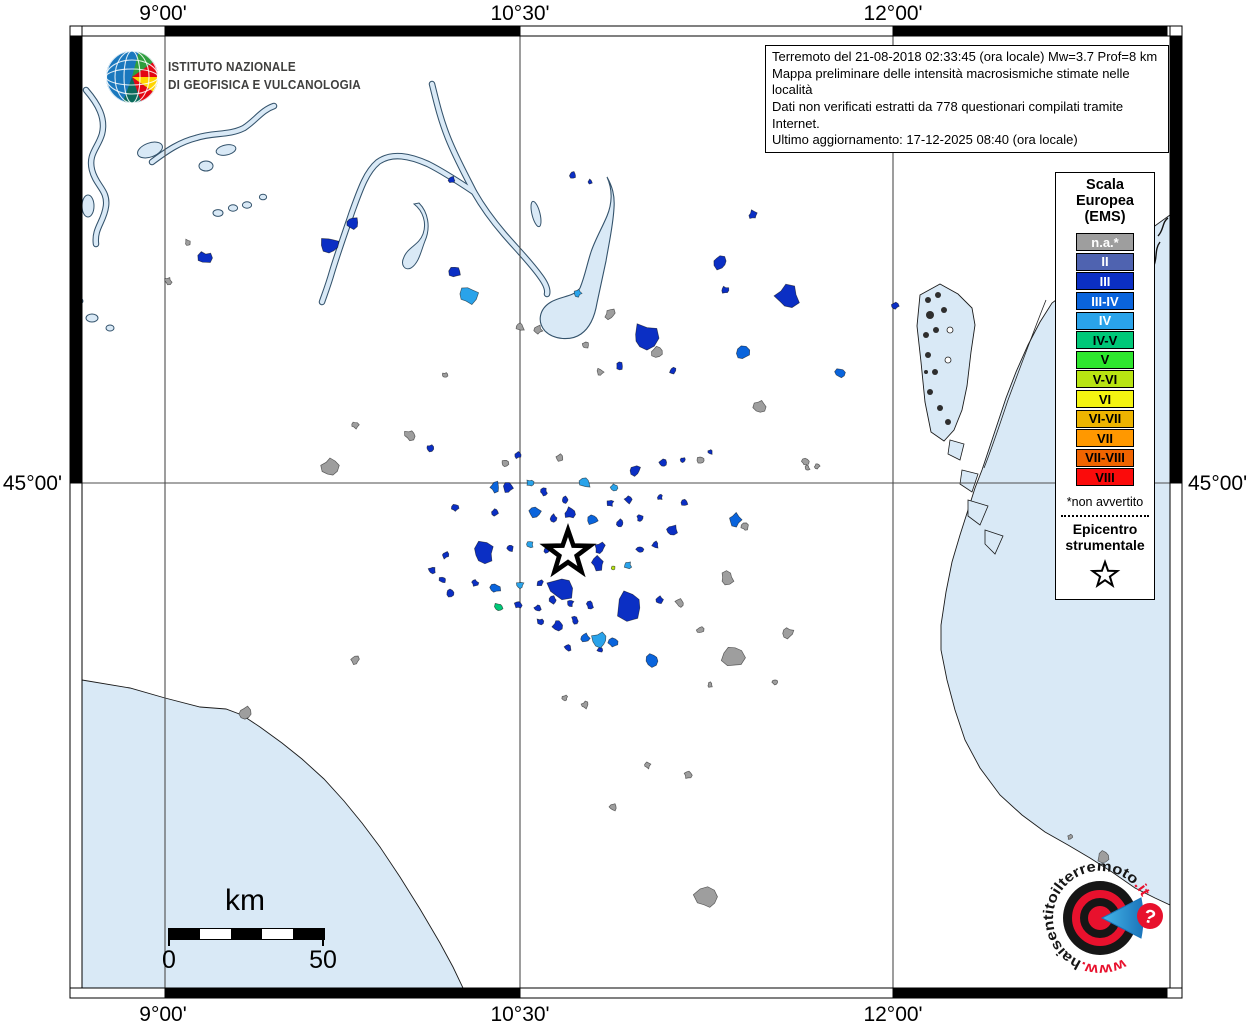  What do you see at coordinates (613, 568) in the screenshot?
I see `settlement-V_VI` at bounding box center [613, 568].